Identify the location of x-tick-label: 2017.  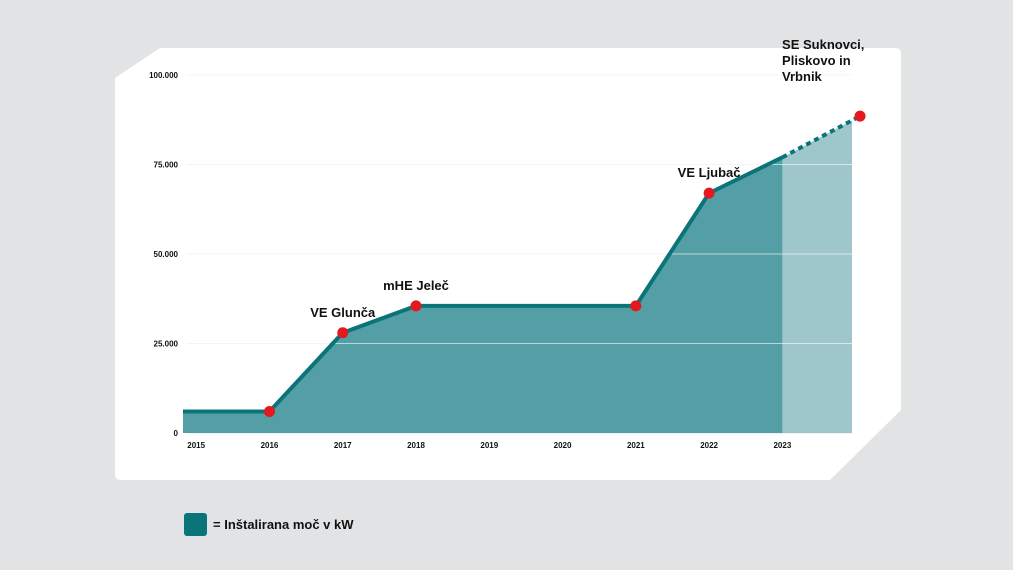
(343, 445).